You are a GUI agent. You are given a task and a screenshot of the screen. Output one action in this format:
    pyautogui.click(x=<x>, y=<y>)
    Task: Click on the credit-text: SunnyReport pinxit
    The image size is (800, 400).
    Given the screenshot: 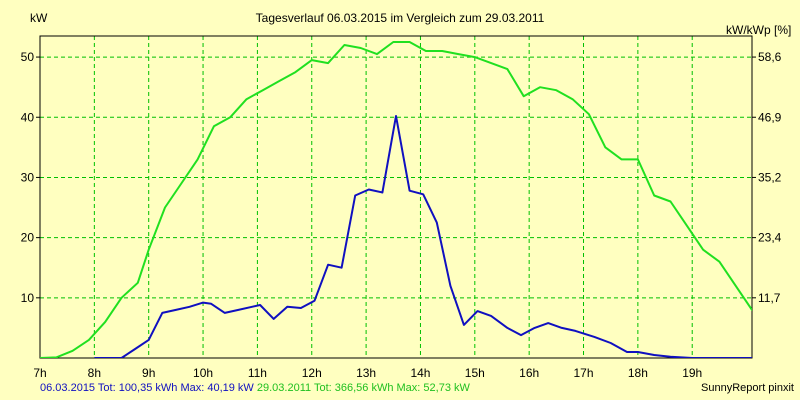 What is the action you would take?
    pyautogui.click(x=747, y=388)
    